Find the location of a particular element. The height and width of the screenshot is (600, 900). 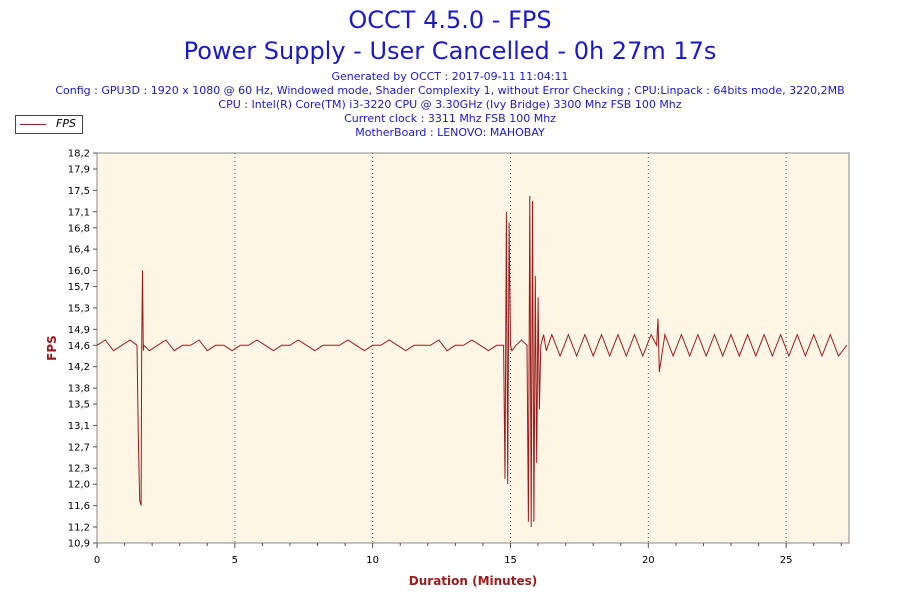

y-tick-label-11: 14,9 is located at coordinates (79, 330).